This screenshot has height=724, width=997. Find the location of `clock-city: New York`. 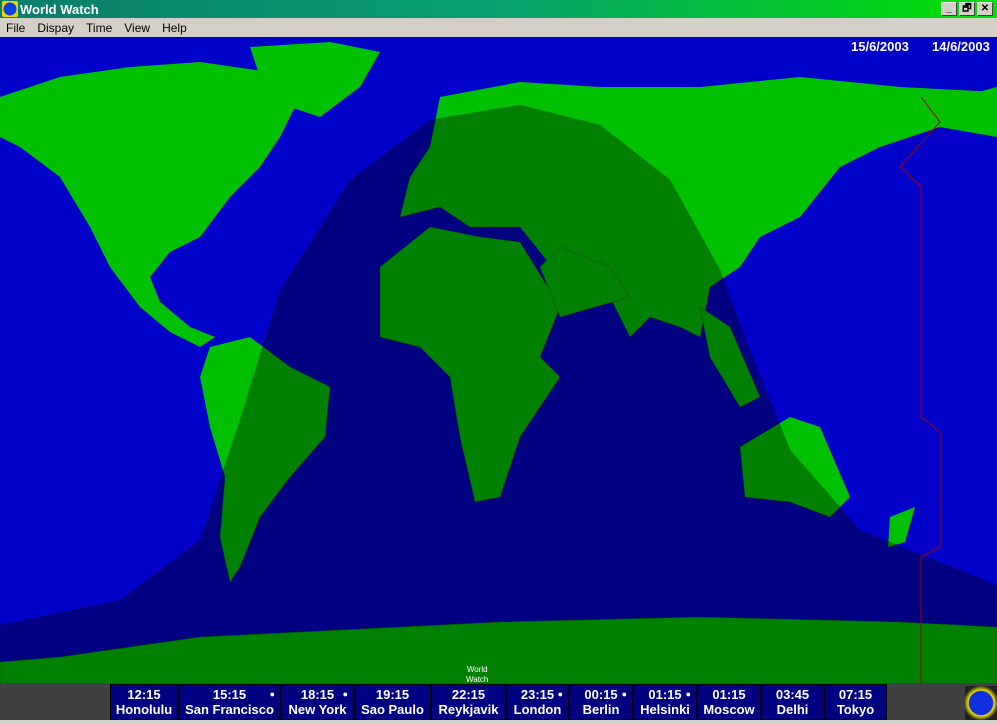

clock-city: New York is located at coordinates (317, 709).